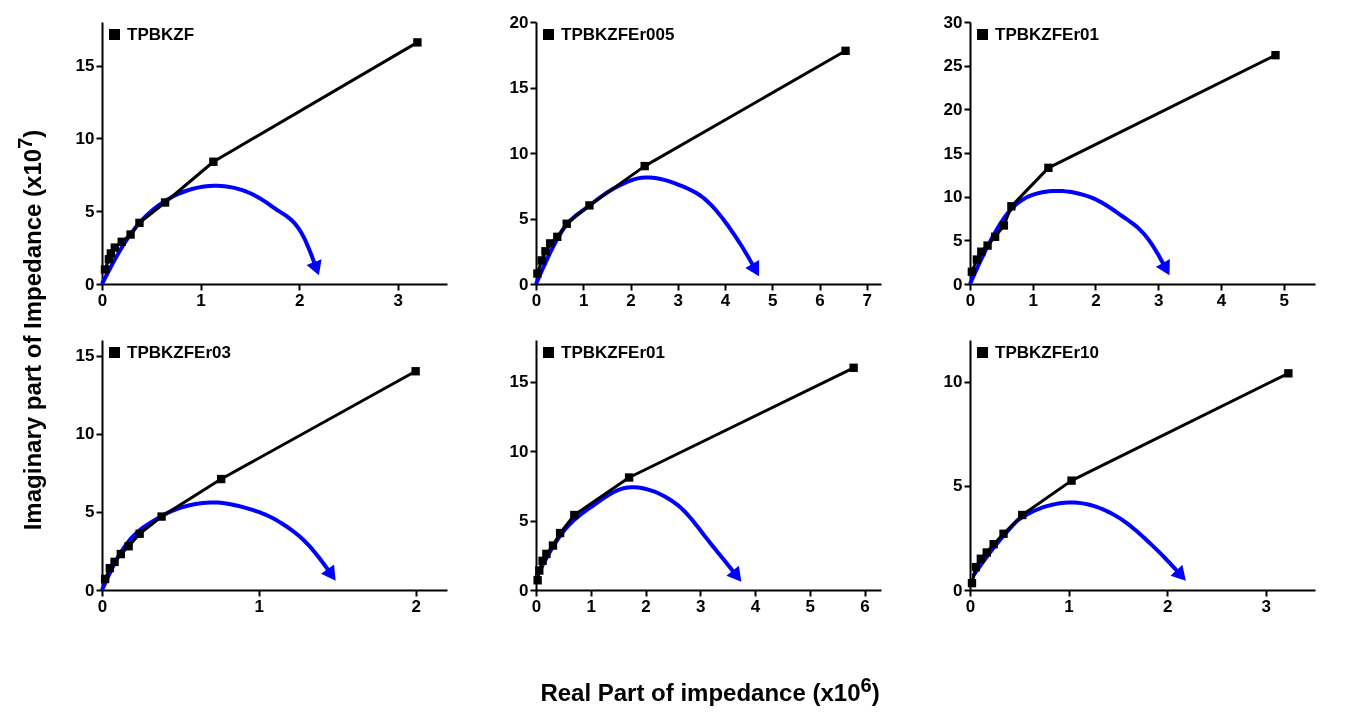 The image size is (1368, 713). What do you see at coordinates (710, 690) in the screenshot?
I see `x-axis-title: Real Part of impedance (x10$^{6}$)` at bounding box center [710, 690].